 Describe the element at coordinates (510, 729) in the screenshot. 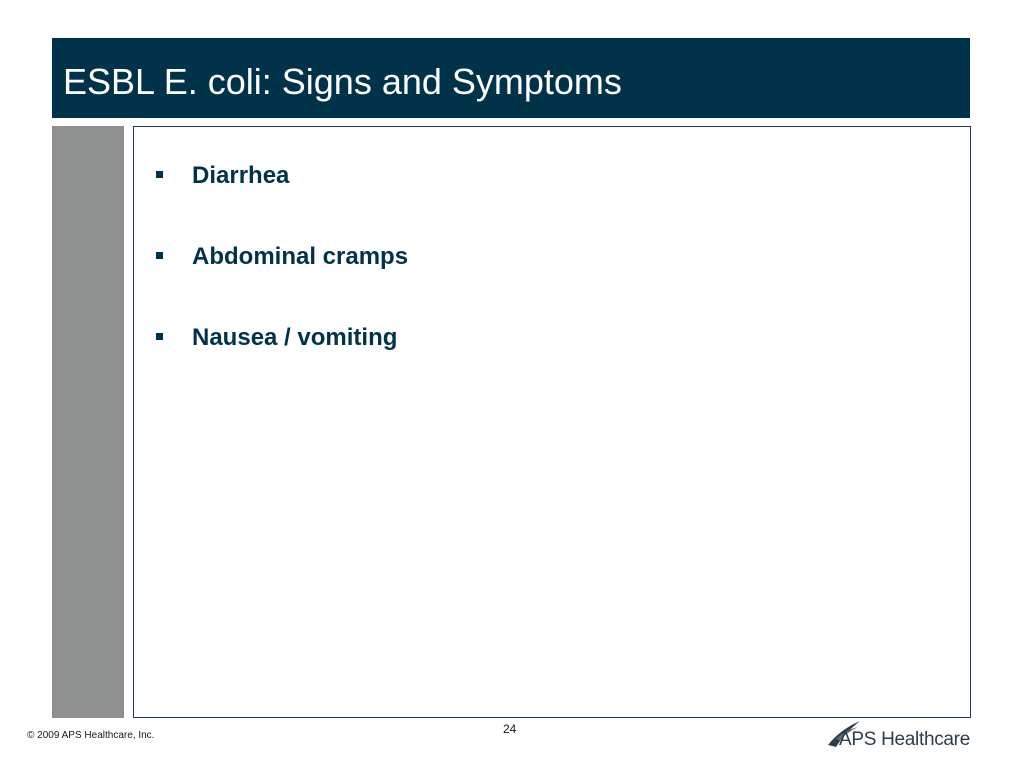

I see `page-number: 24` at that location.